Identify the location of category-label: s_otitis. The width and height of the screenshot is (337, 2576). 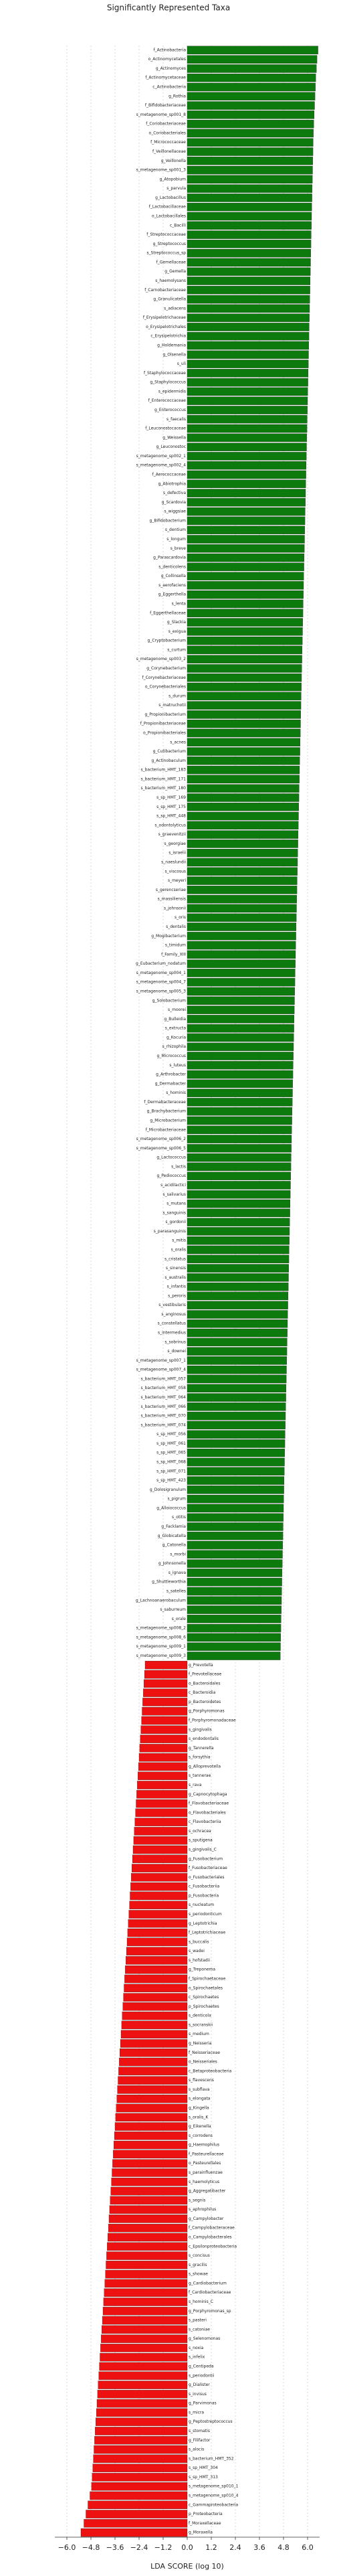
(179, 1517).